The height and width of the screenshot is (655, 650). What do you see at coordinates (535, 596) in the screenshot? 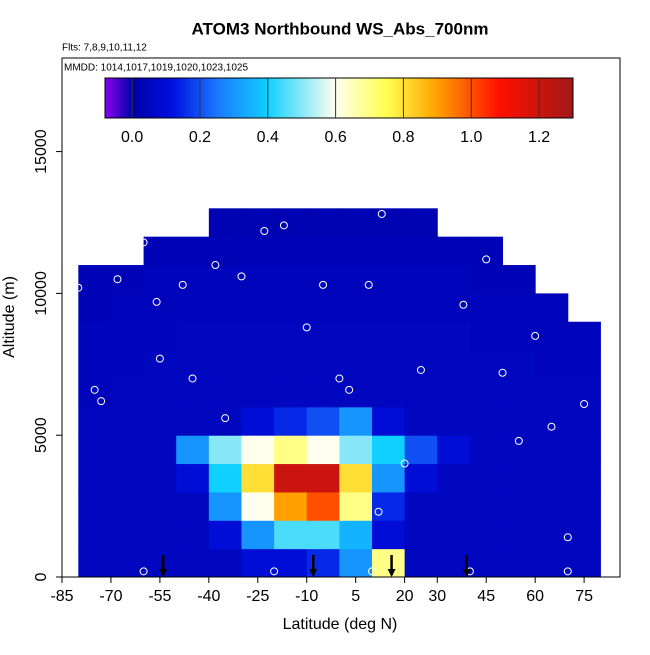
I see `x-tick-label: 60` at bounding box center [535, 596].